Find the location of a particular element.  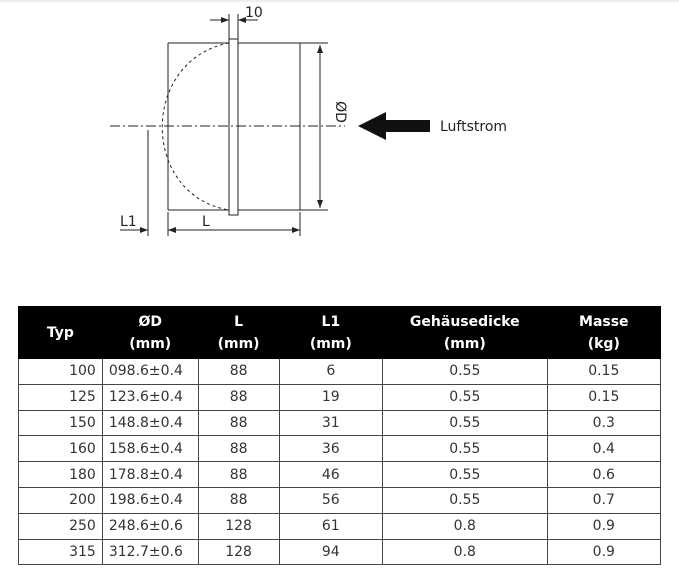

table-cell: 312.7±0.6 is located at coordinates (150, 552).